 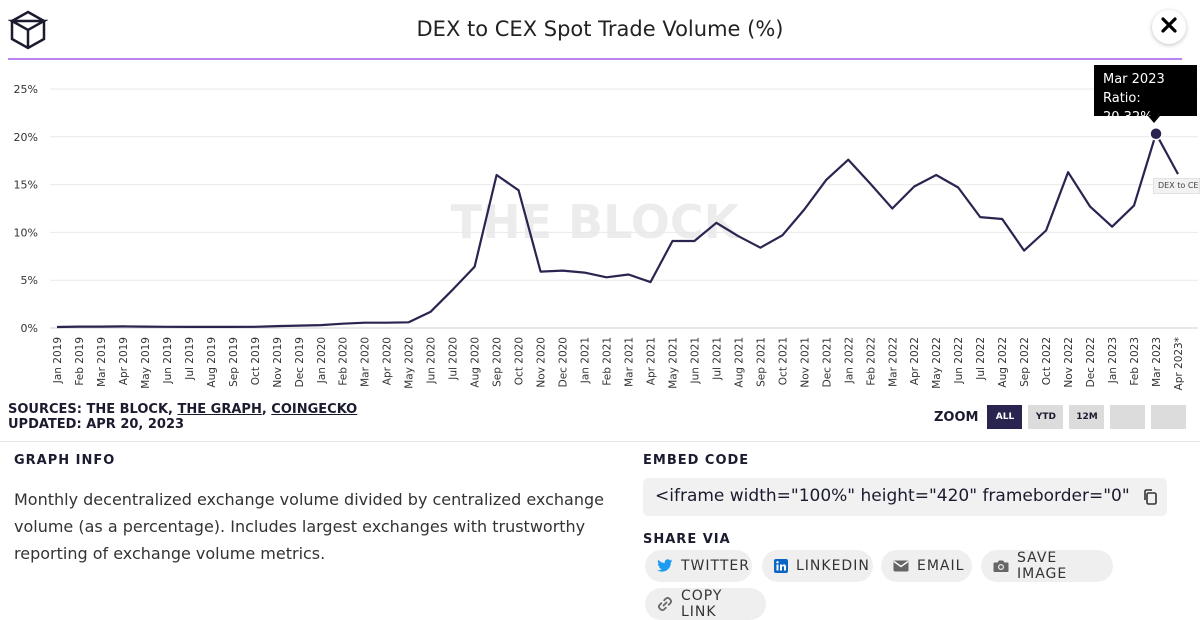 I want to click on x-tick-label: Jan 2020, so click(x=322, y=360).